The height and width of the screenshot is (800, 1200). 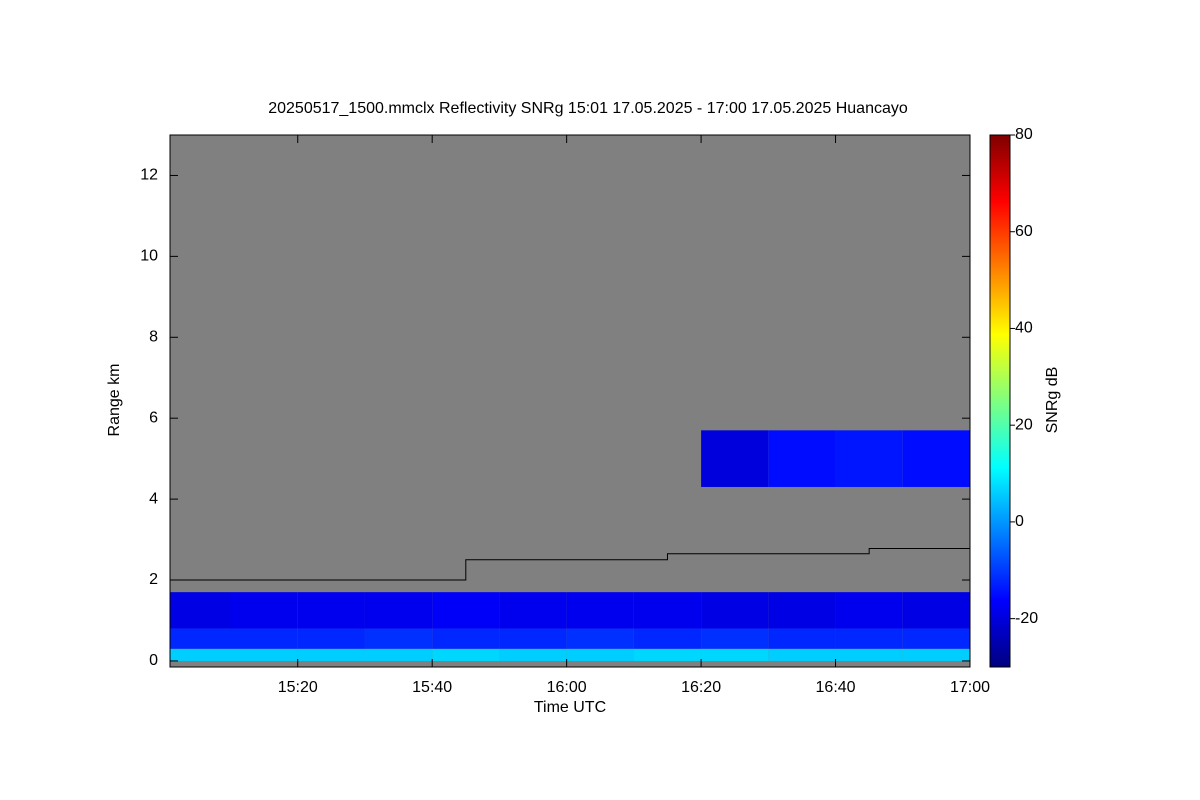 I want to click on y-tick-label: 2, so click(x=153, y=579).